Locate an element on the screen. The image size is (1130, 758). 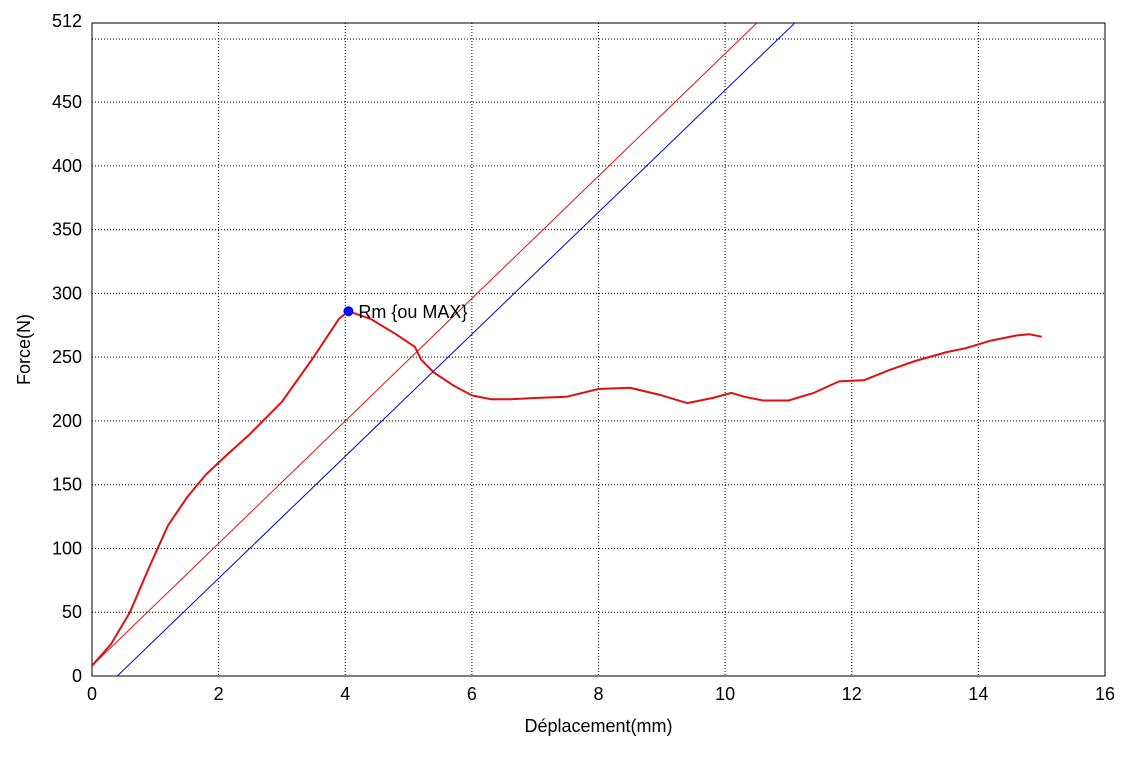
y-tick-label: 0 is located at coordinates (77, 676).